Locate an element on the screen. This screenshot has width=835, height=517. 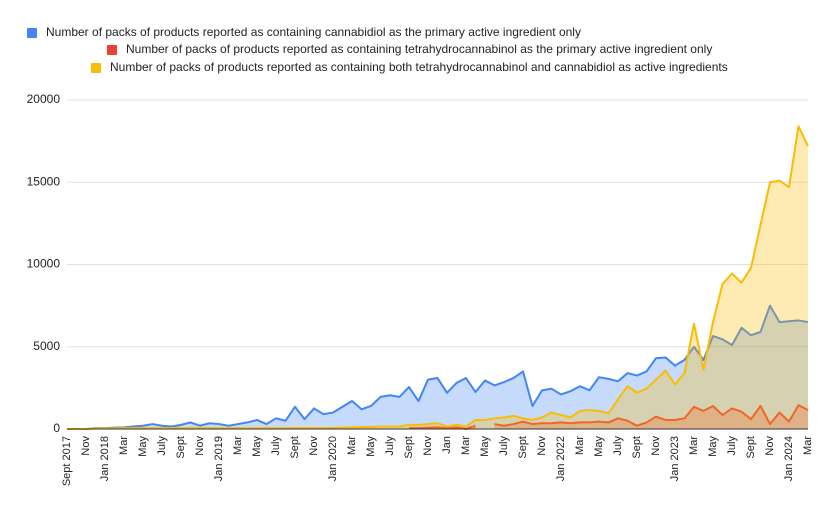
x-tick-label: Jan 2019 is located at coordinates (219, 458).